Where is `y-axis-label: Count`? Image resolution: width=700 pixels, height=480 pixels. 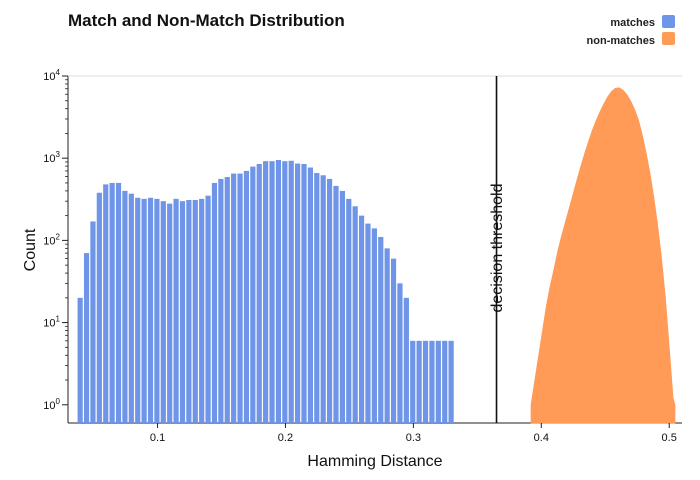
y-axis-label: Count is located at coordinates (30, 249).